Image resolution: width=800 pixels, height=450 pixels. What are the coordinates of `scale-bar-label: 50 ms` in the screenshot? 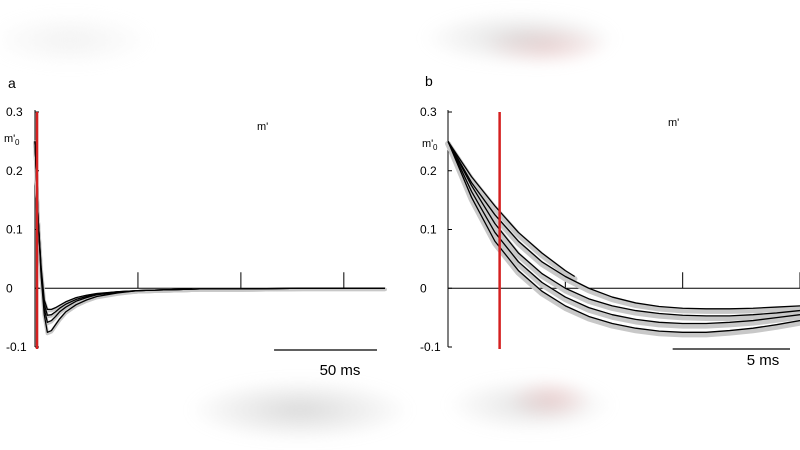 It's located at (340, 370).